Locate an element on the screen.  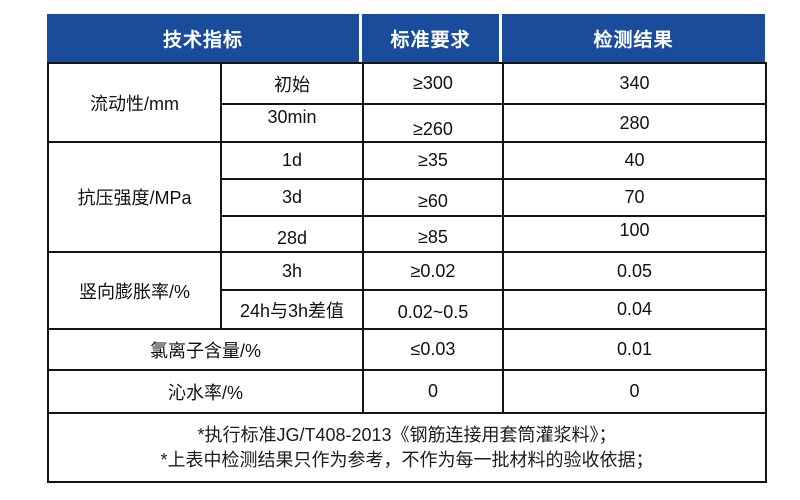
header-test-result: 检测结果 is located at coordinates (633, 38).